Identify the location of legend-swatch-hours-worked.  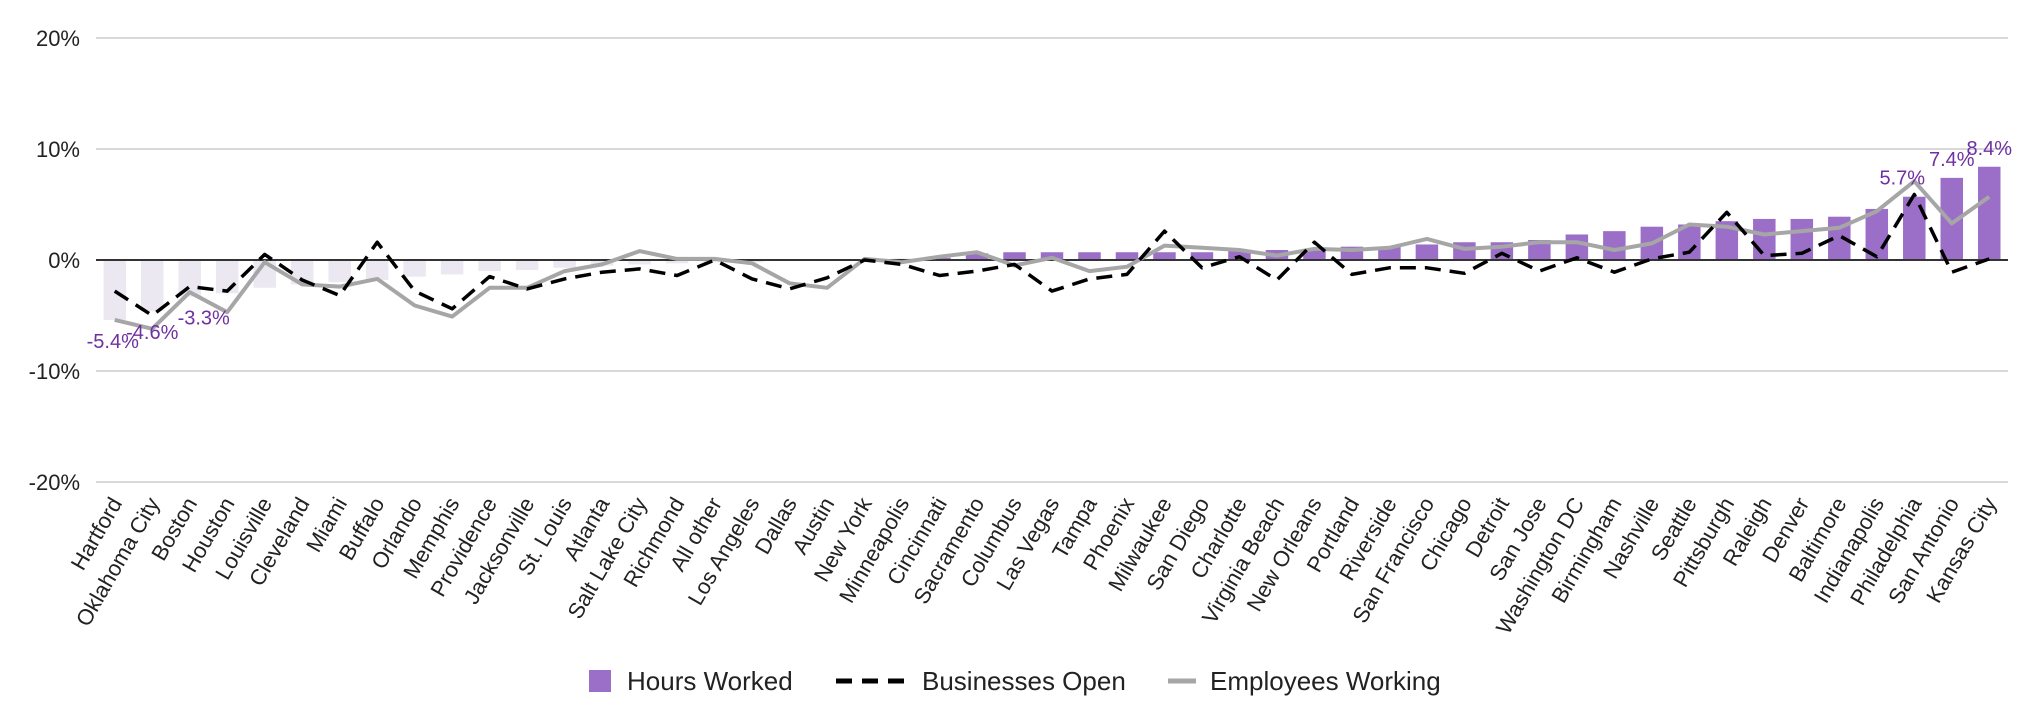
(600, 681).